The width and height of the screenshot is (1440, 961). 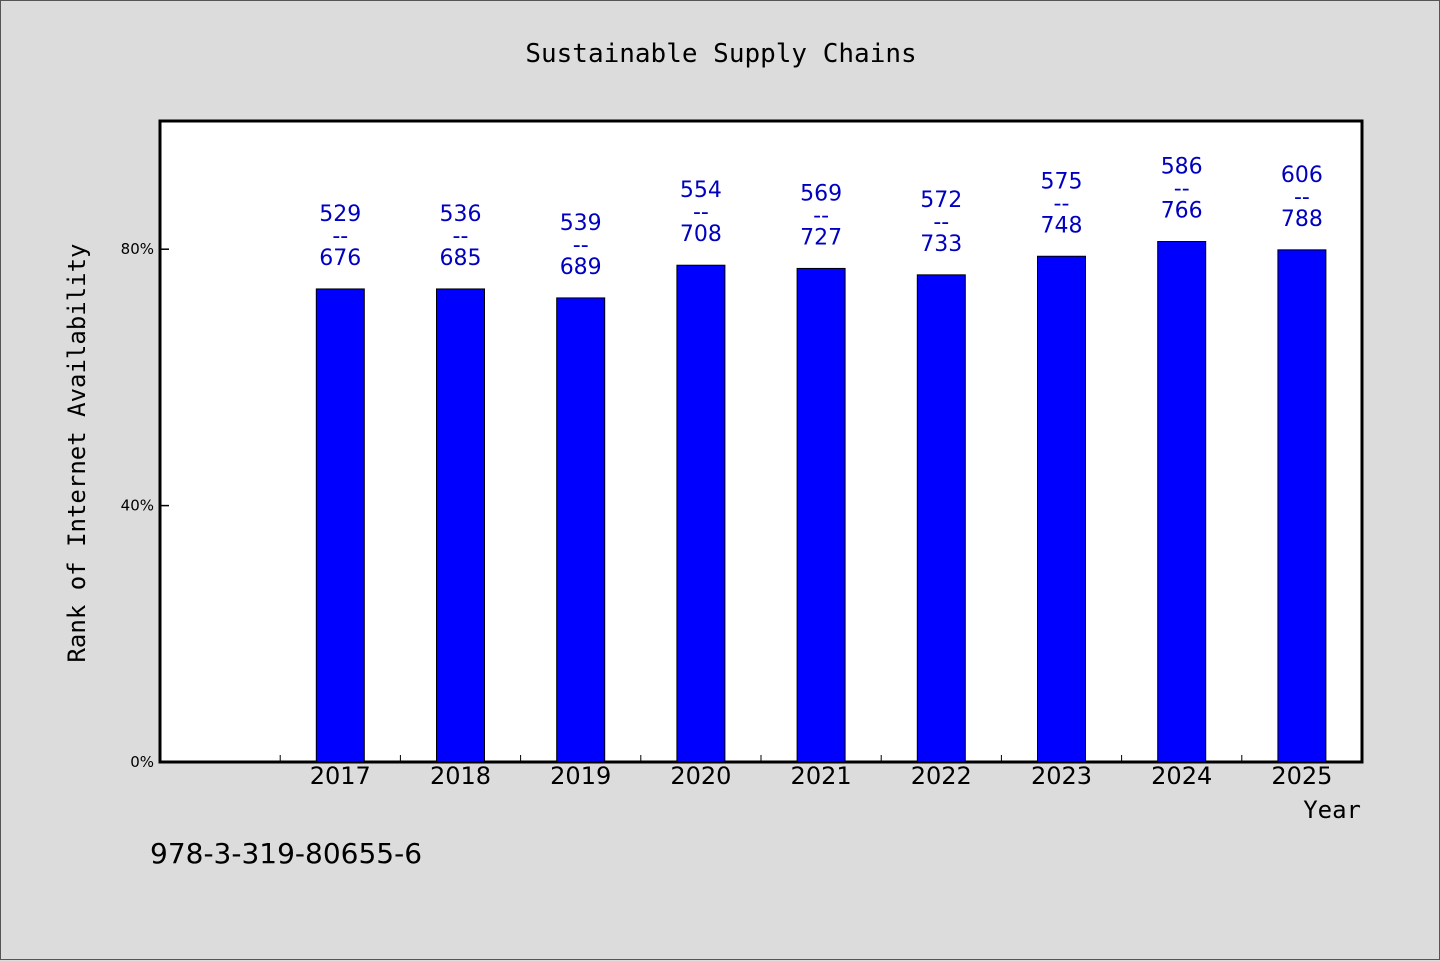 What do you see at coordinates (1332, 810) in the screenshot?
I see `x-axis-label: Year` at bounding box center [1332, 810].